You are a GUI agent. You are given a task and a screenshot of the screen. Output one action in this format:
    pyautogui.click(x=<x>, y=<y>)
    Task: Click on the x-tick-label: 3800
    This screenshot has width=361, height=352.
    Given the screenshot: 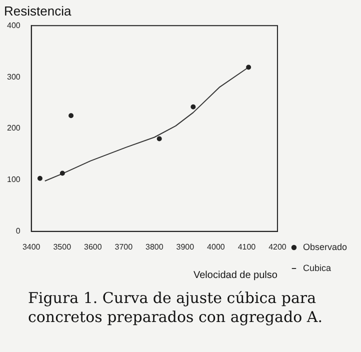 What is the action you would take?
    pyautogui.click(x=155, y=247)
    